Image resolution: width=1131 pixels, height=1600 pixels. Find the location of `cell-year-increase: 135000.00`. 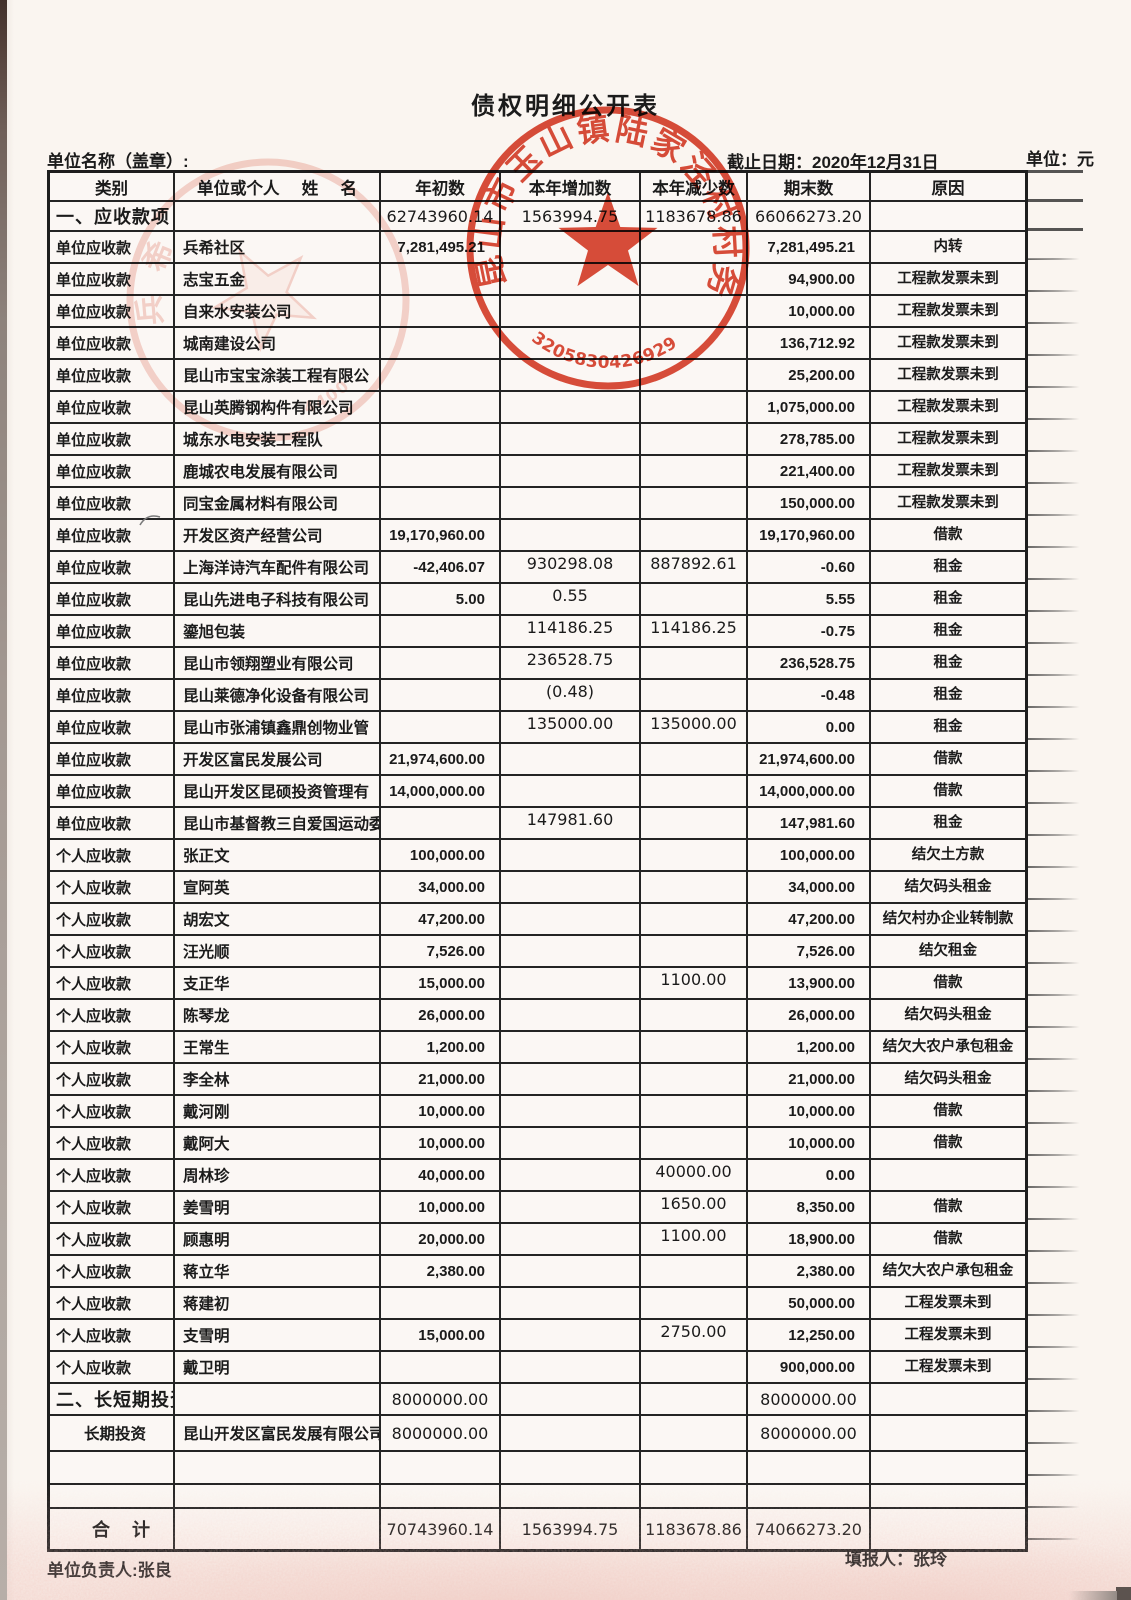

cell-year-increase: 135000.00 is located at coordinates (571, 727).